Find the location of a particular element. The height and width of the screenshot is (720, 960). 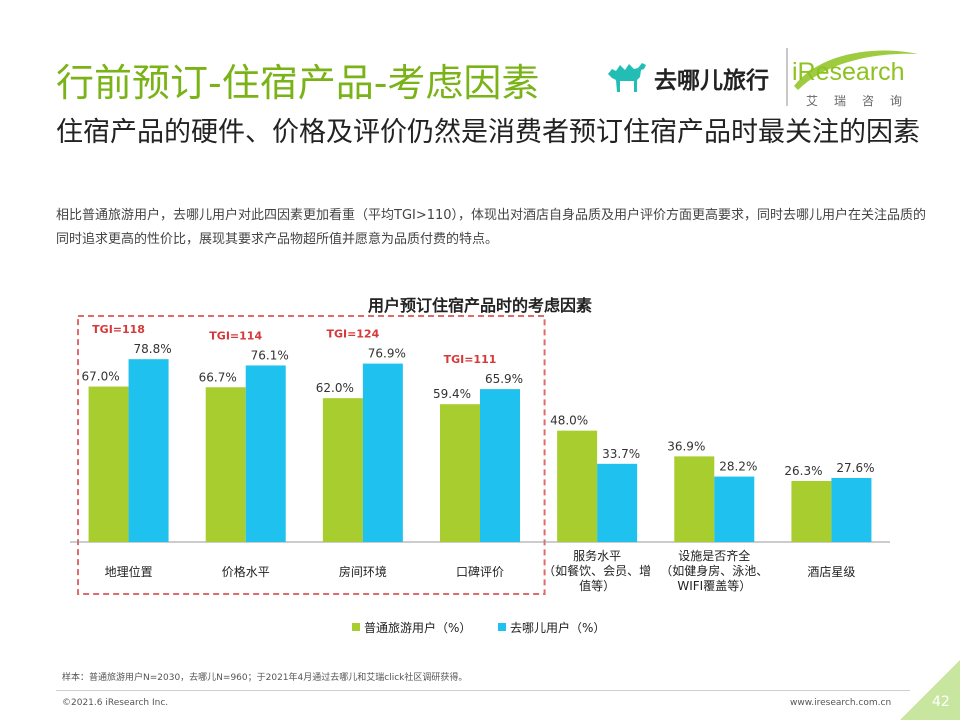

category-label: 价格水平 is located at coordinates (246, 571).